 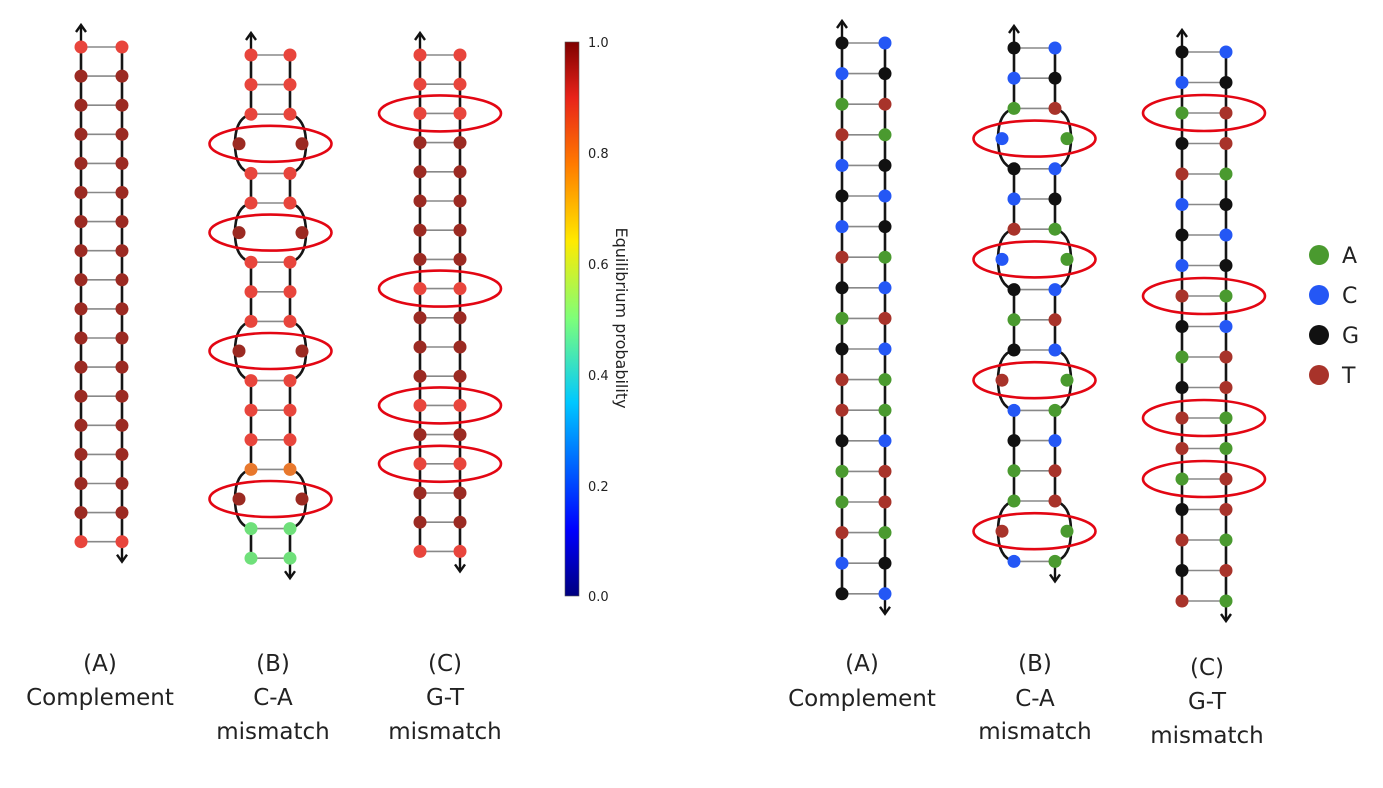 I want to click on colorbar-tick: 0.8, so click(x=598, y=154).